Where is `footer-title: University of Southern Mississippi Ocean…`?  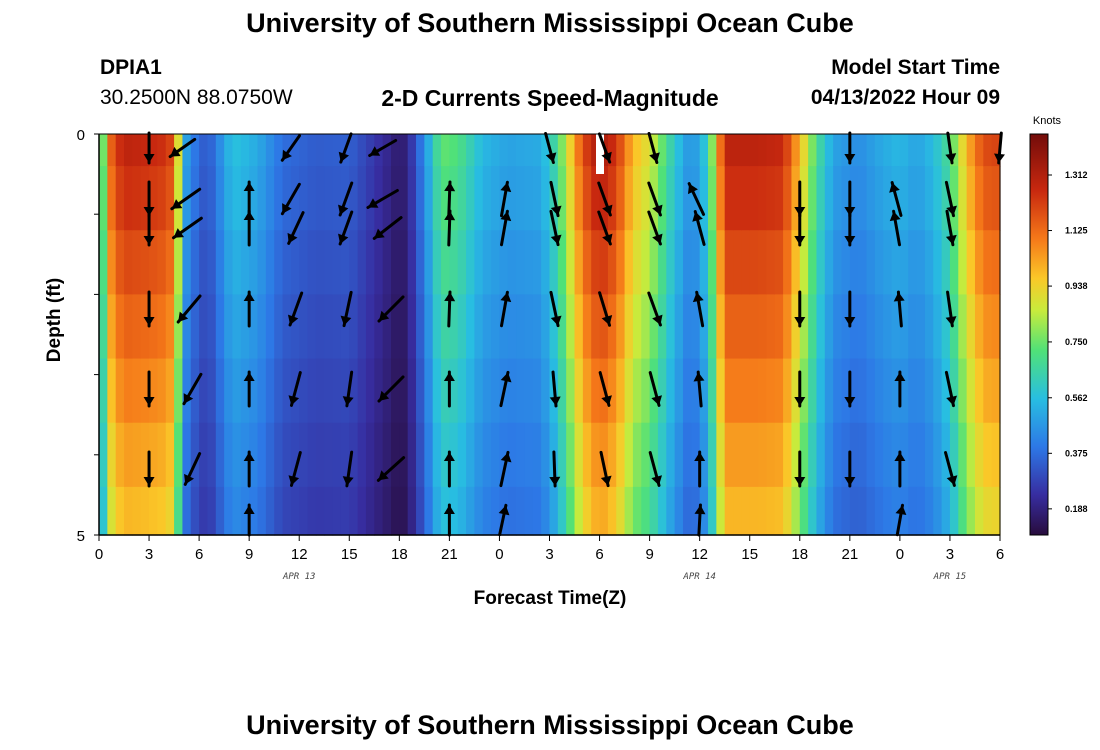 footer-title: University of Southern Mississippi Ocean… is located at coordinates (550, 725).